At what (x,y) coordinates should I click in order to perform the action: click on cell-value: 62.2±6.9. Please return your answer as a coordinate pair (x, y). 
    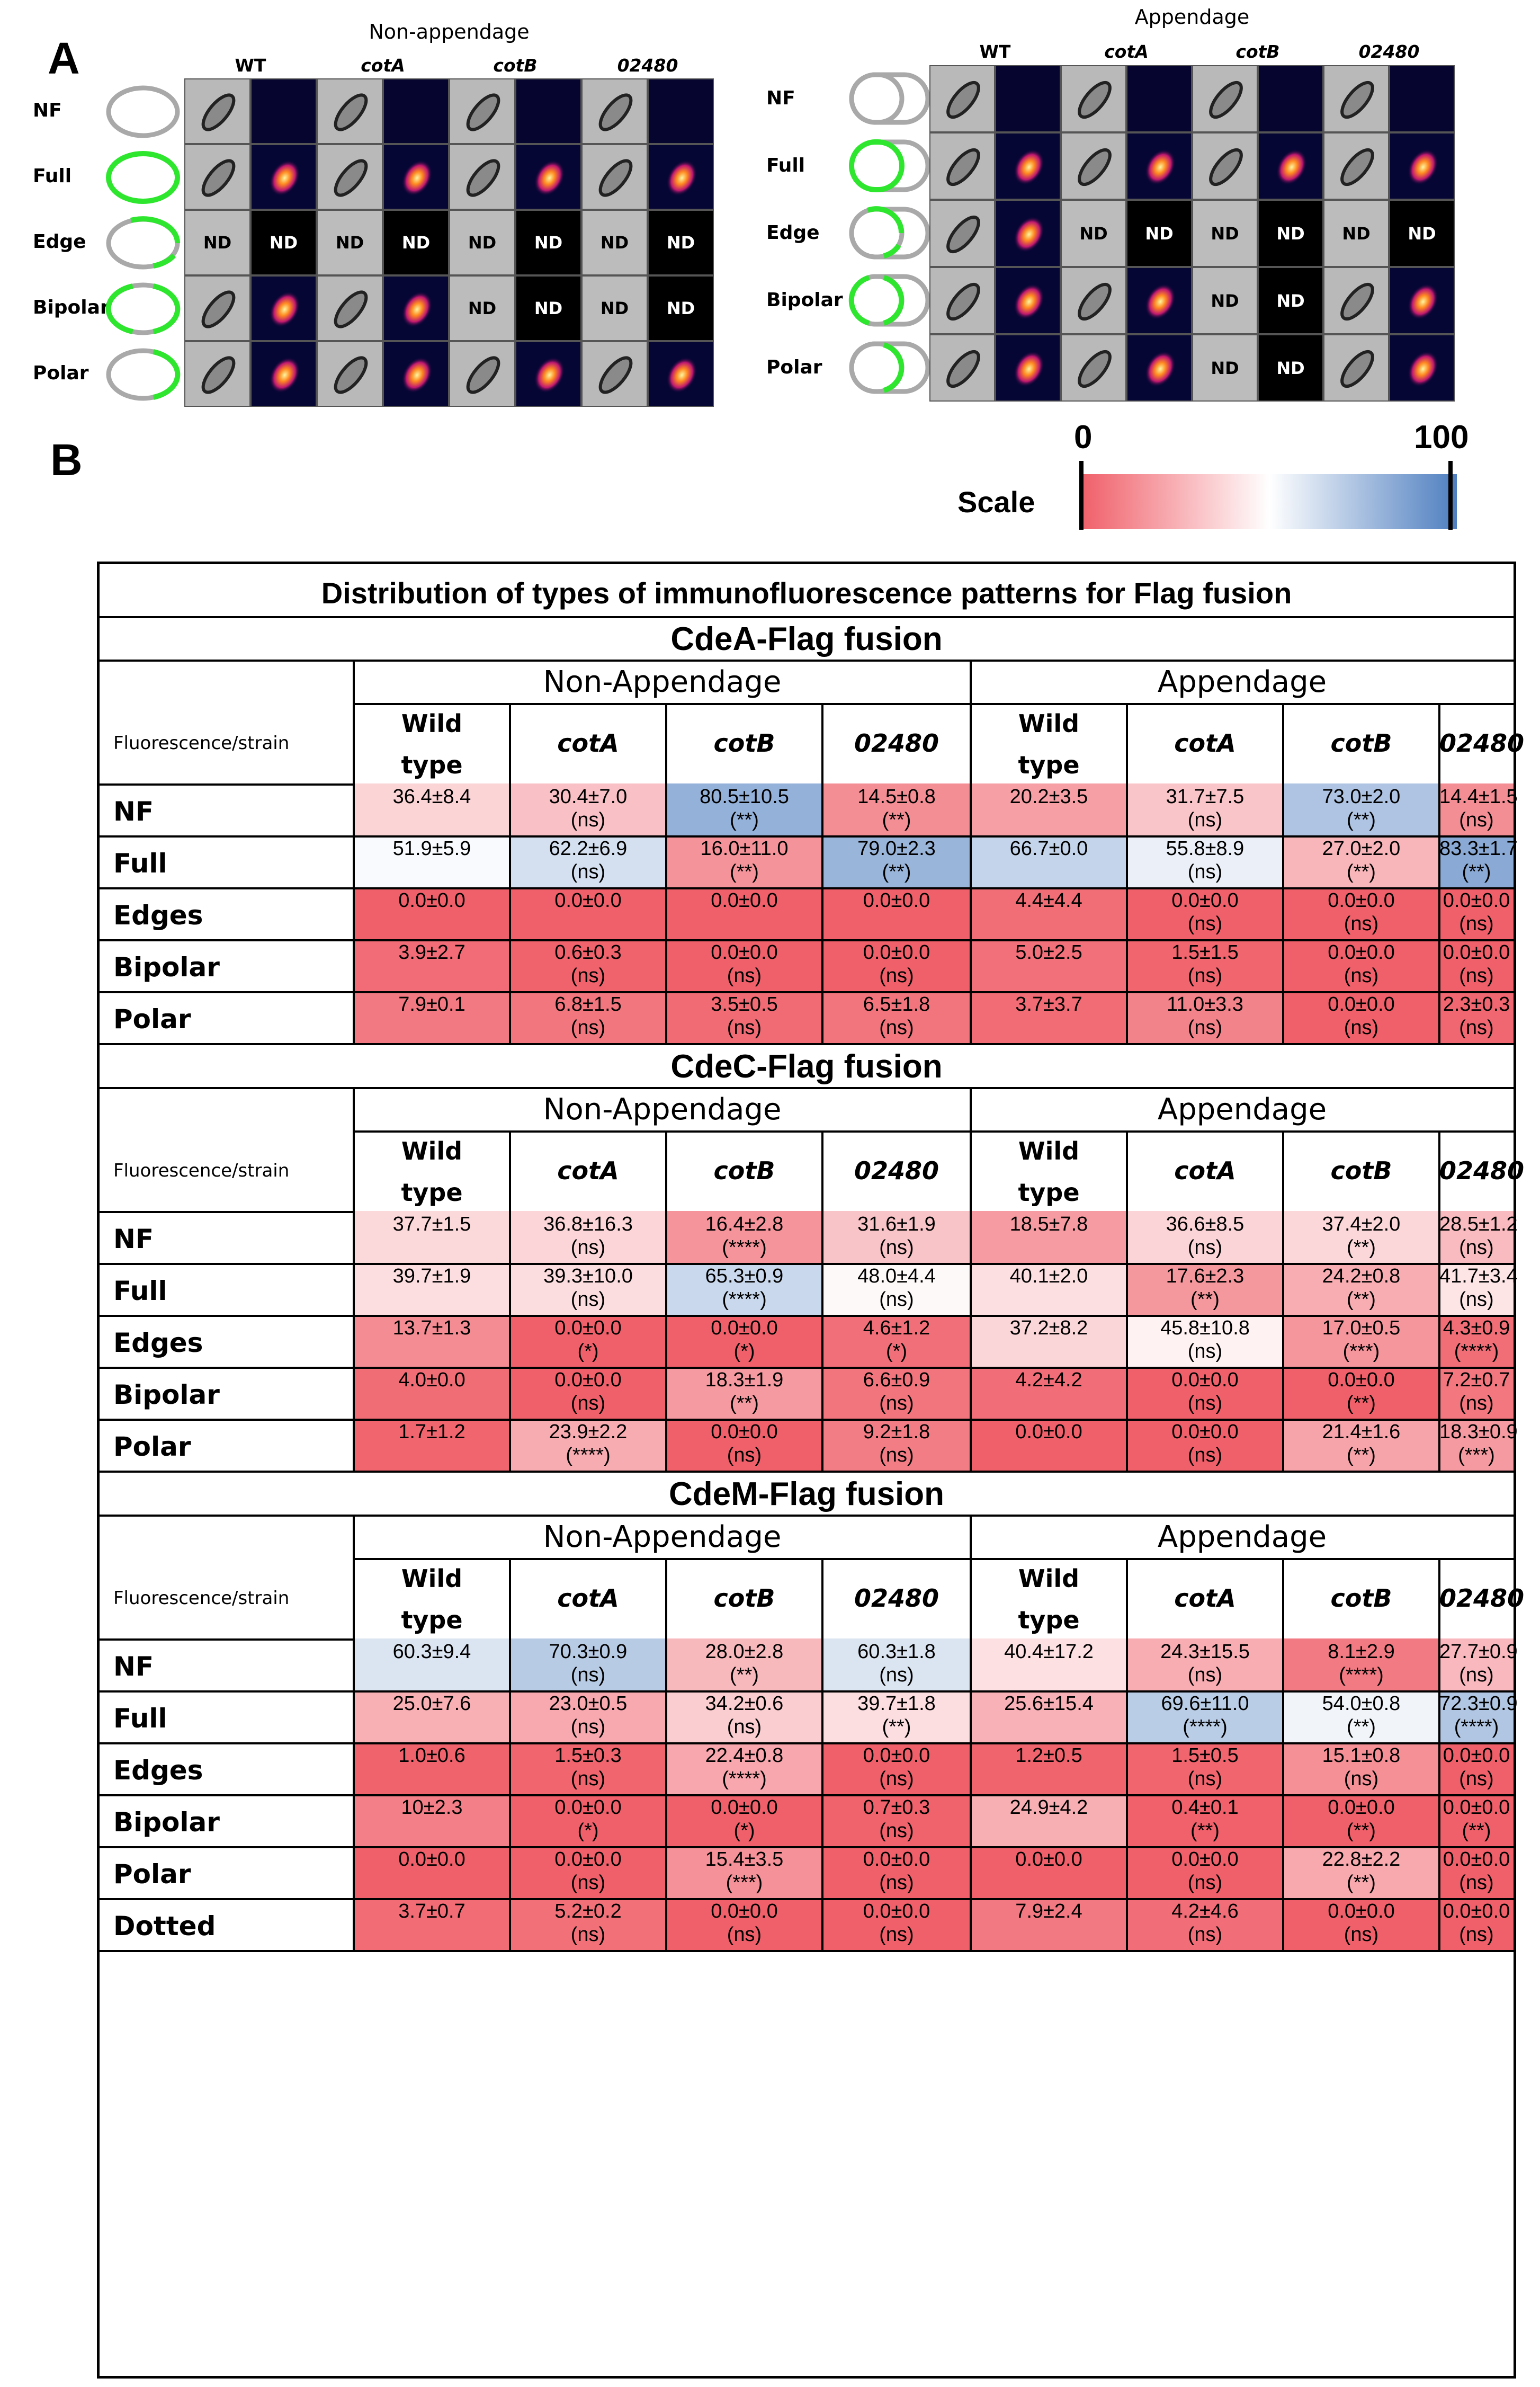
    Looking at the image, I should click on (589, 849).